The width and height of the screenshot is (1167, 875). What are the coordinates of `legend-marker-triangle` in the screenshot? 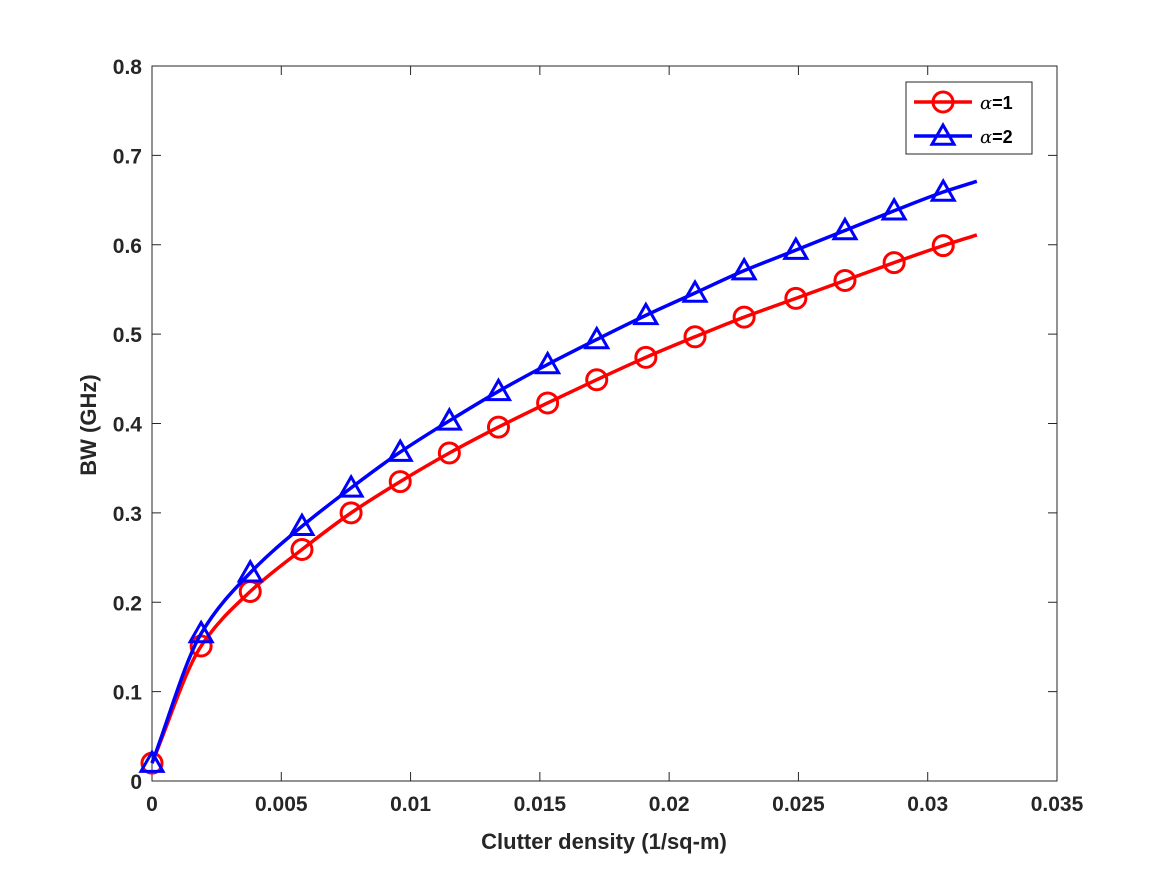 It's located at (943, 133).